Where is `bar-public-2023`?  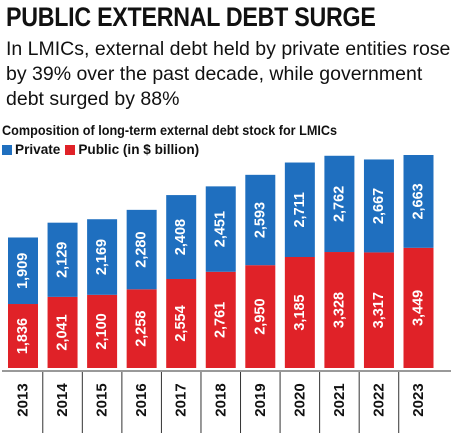 bar-public-2023 is located at coordinates (418, 307).